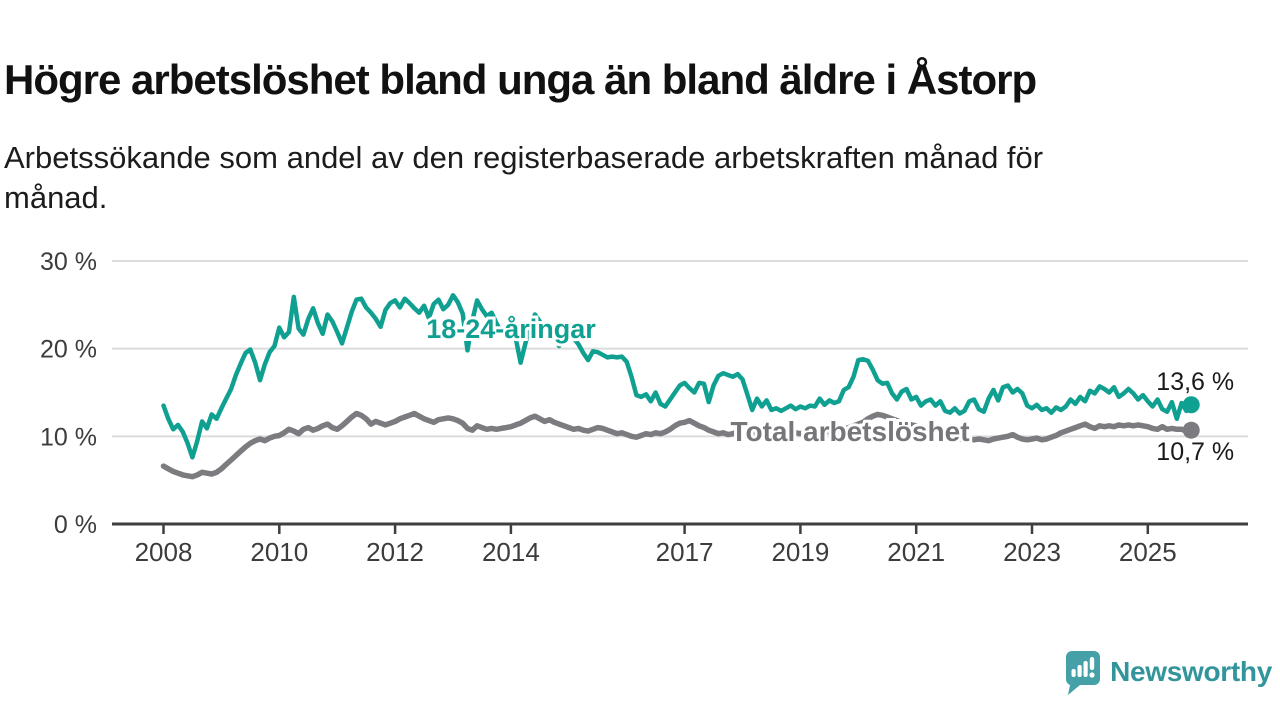 The image size is (1280, 720). I want to click on newsworthy-logo: Newsworthy, so click(1166, 672).